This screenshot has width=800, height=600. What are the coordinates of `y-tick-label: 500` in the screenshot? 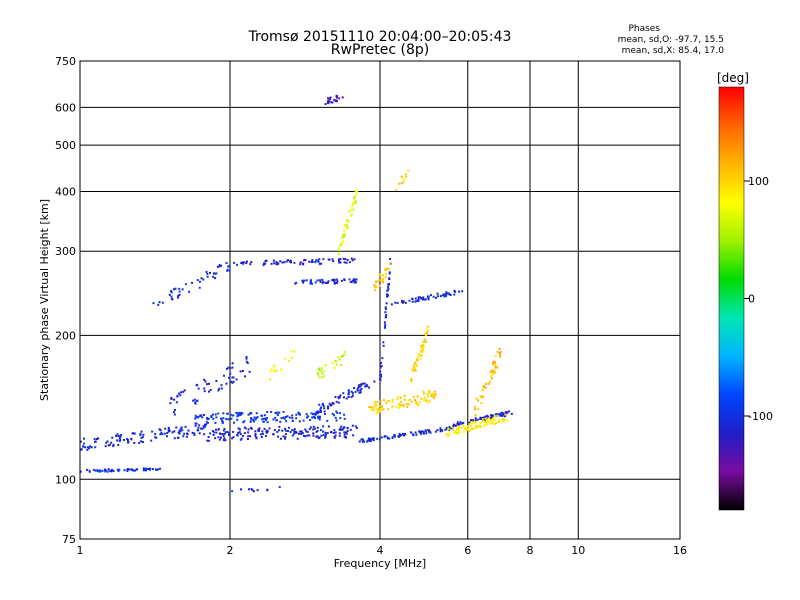 It's located at (65, 145).